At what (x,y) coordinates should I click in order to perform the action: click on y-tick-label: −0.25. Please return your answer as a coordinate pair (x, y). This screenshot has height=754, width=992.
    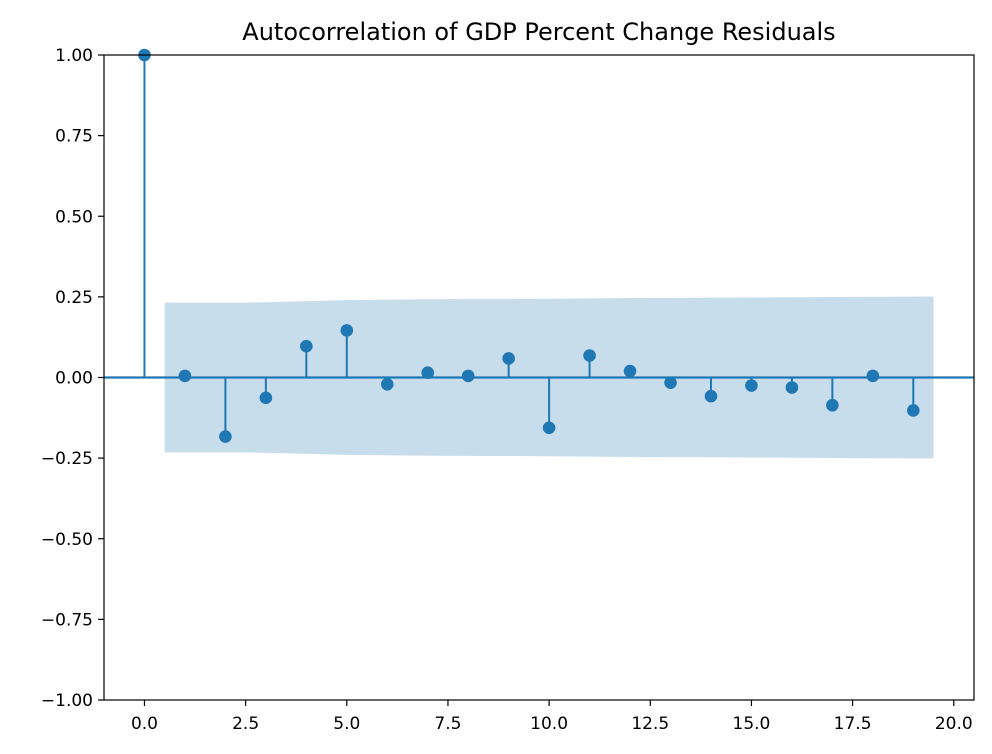
    Looking at the image, I should click on (67, 459).